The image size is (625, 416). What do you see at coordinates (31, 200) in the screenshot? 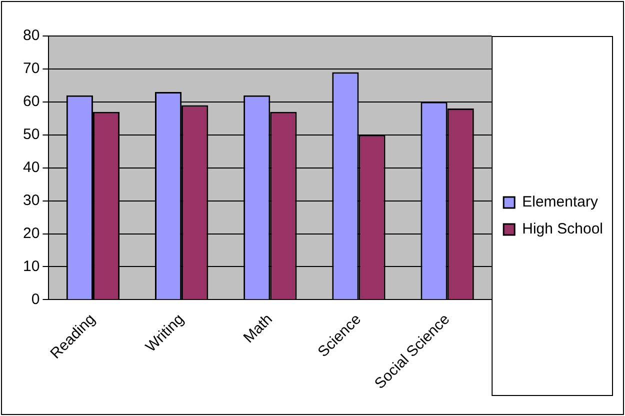
I see `y-tick-label: 30` at bounding box center [31, 200].